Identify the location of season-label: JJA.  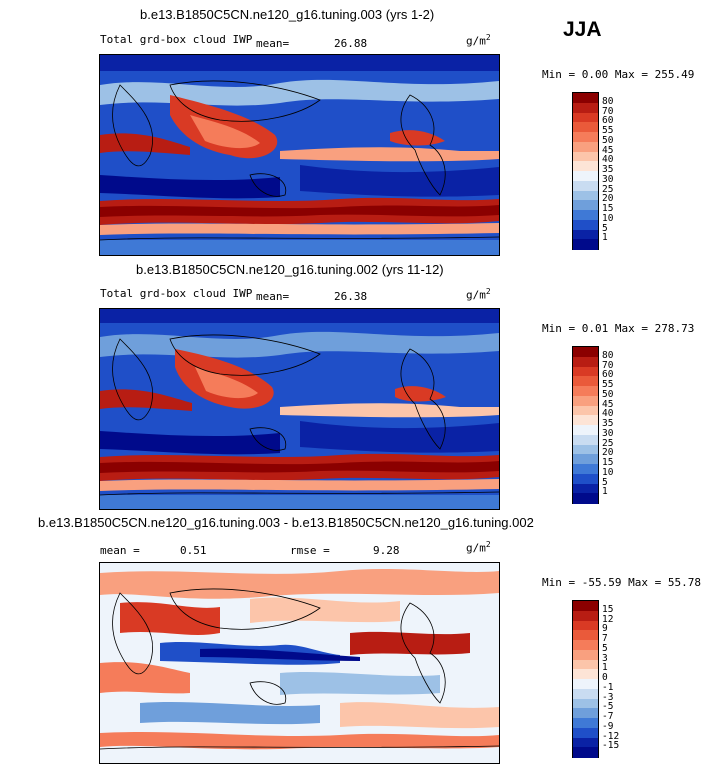
(582, 29).